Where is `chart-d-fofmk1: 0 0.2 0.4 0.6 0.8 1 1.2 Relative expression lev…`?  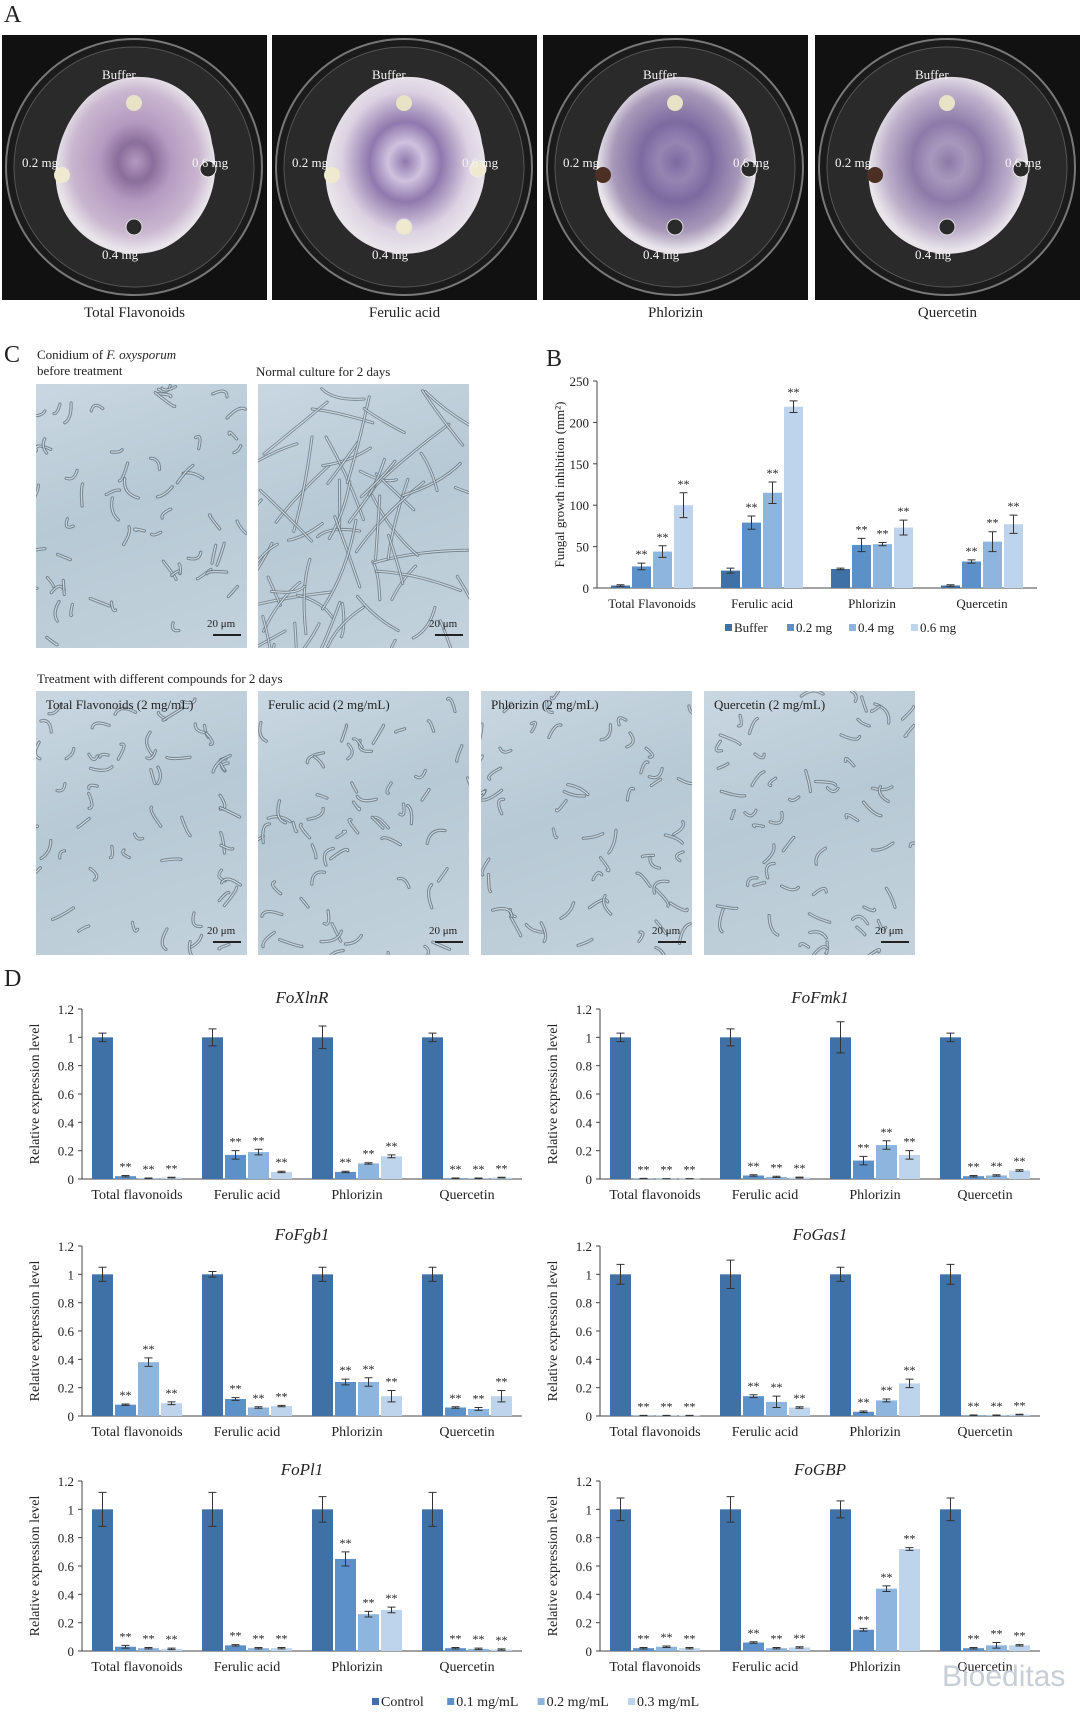
chart-d-fofmk1: 0 0.2 0.4 0.6 0.8 1 1.2 Relative expression lev… is located at coordinates (793, 1095).